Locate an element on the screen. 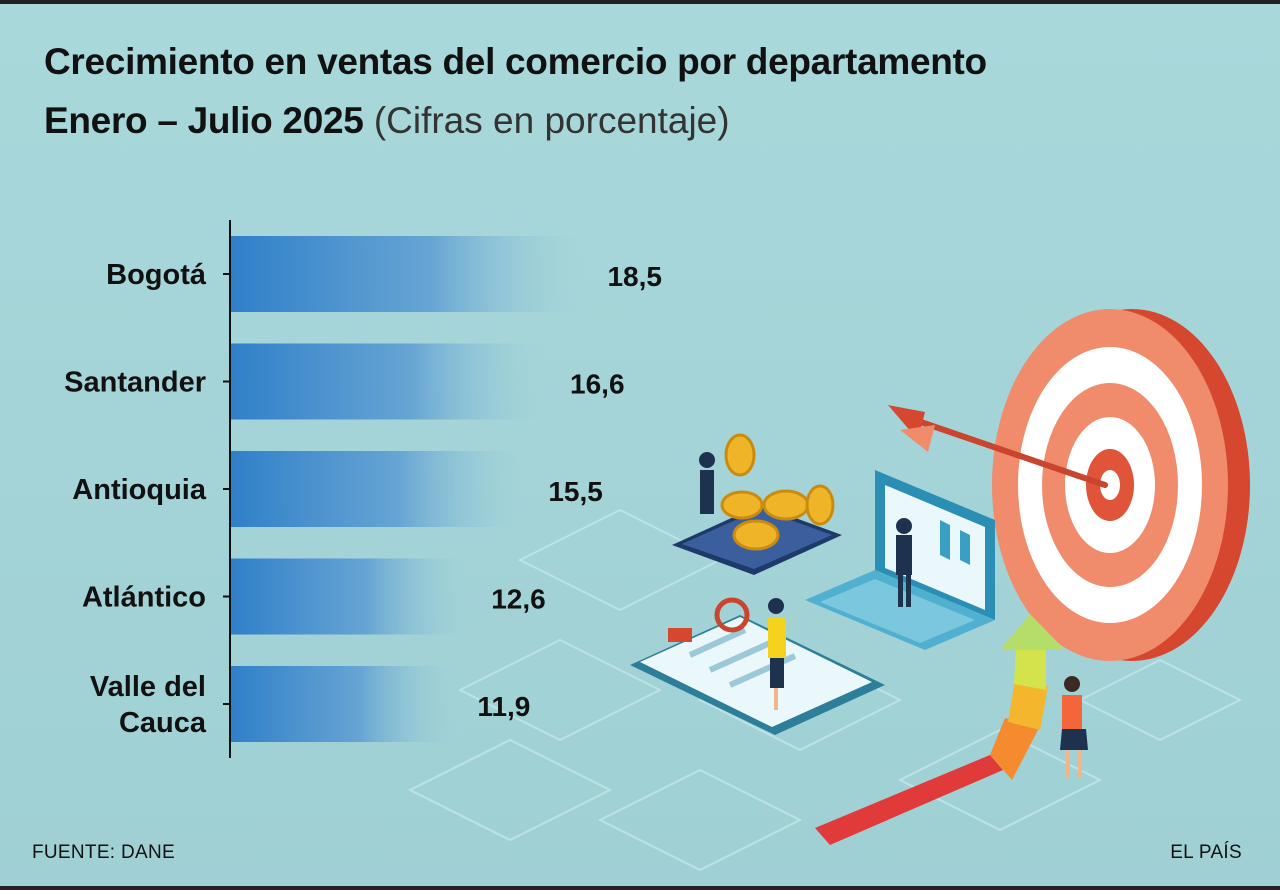 Image resolution: width=1280 pixels, height=890 pixels. value-label-4: 11,9 is located at coordinates (503, 706).